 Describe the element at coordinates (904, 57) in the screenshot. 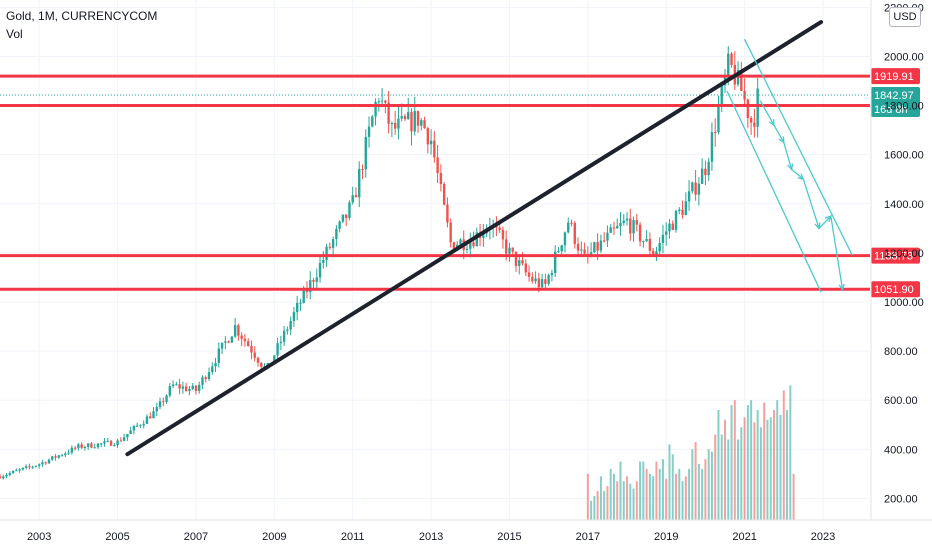

I see `price-tick-label: 2000.00` at that location.